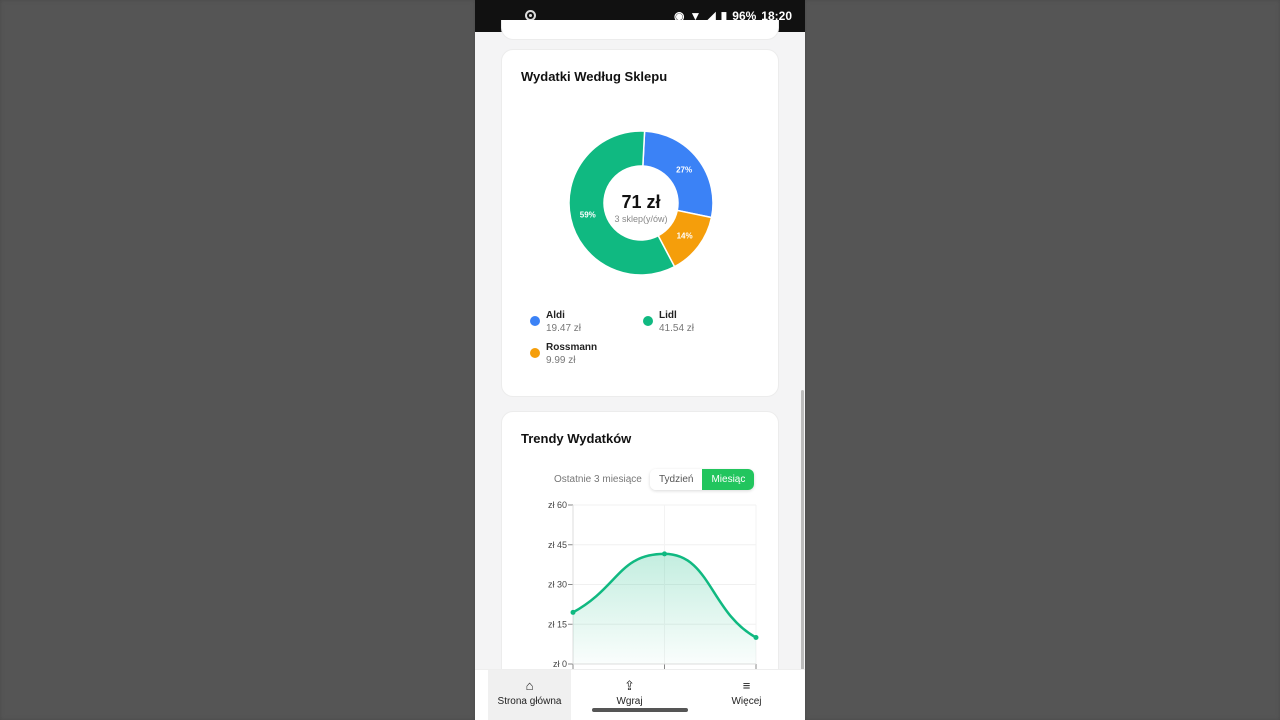 The width and height of the screenshot is (1280, 720). Describe the element at coordinates (802, 537) in the screenshot. I see `scrollbar` at that location.